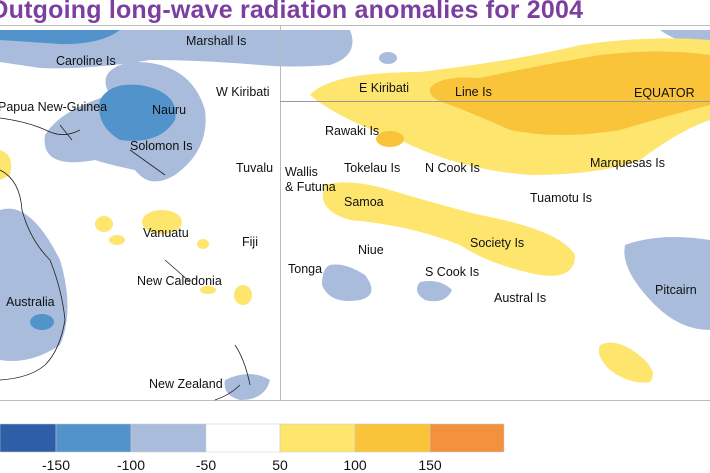 This screenshot has width=710, height=473. I want to click on label-tuvalu: Tuvalu, so click(254, 168).